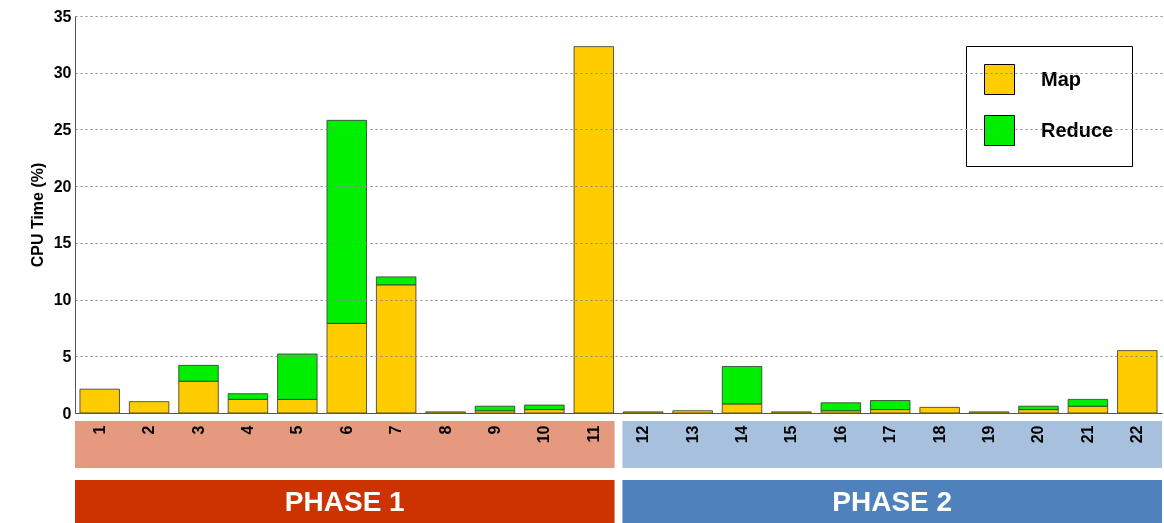  What do you see at coordinates (149, 430) in the screenshot?
I see `x-tick-label: 2` at bounding box center [149, 430].